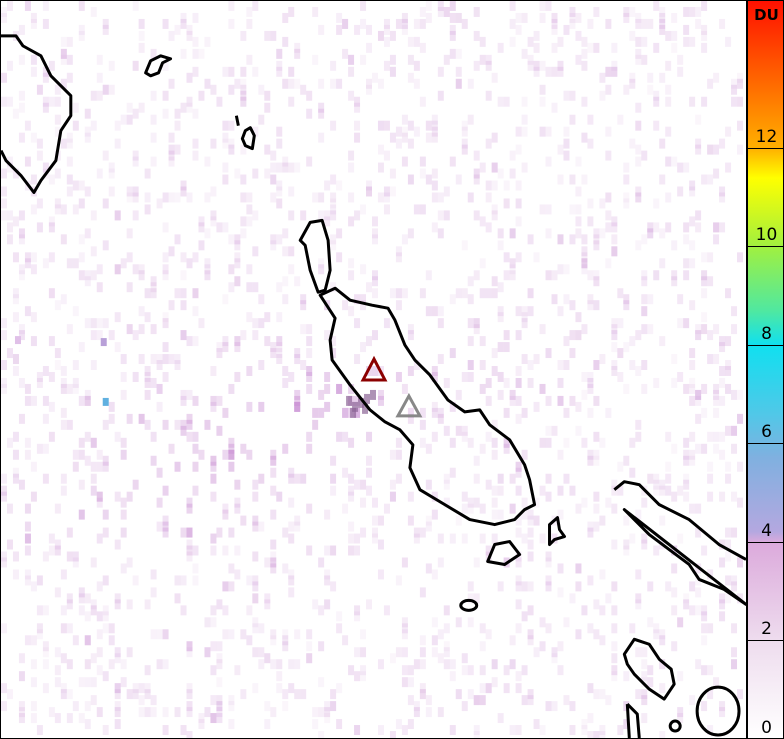 This screenshot has width=784, height=739. Describe the element at coordinates (766, 136) in the screenshot. I see `colorbar-tick-label: 12` at that location.